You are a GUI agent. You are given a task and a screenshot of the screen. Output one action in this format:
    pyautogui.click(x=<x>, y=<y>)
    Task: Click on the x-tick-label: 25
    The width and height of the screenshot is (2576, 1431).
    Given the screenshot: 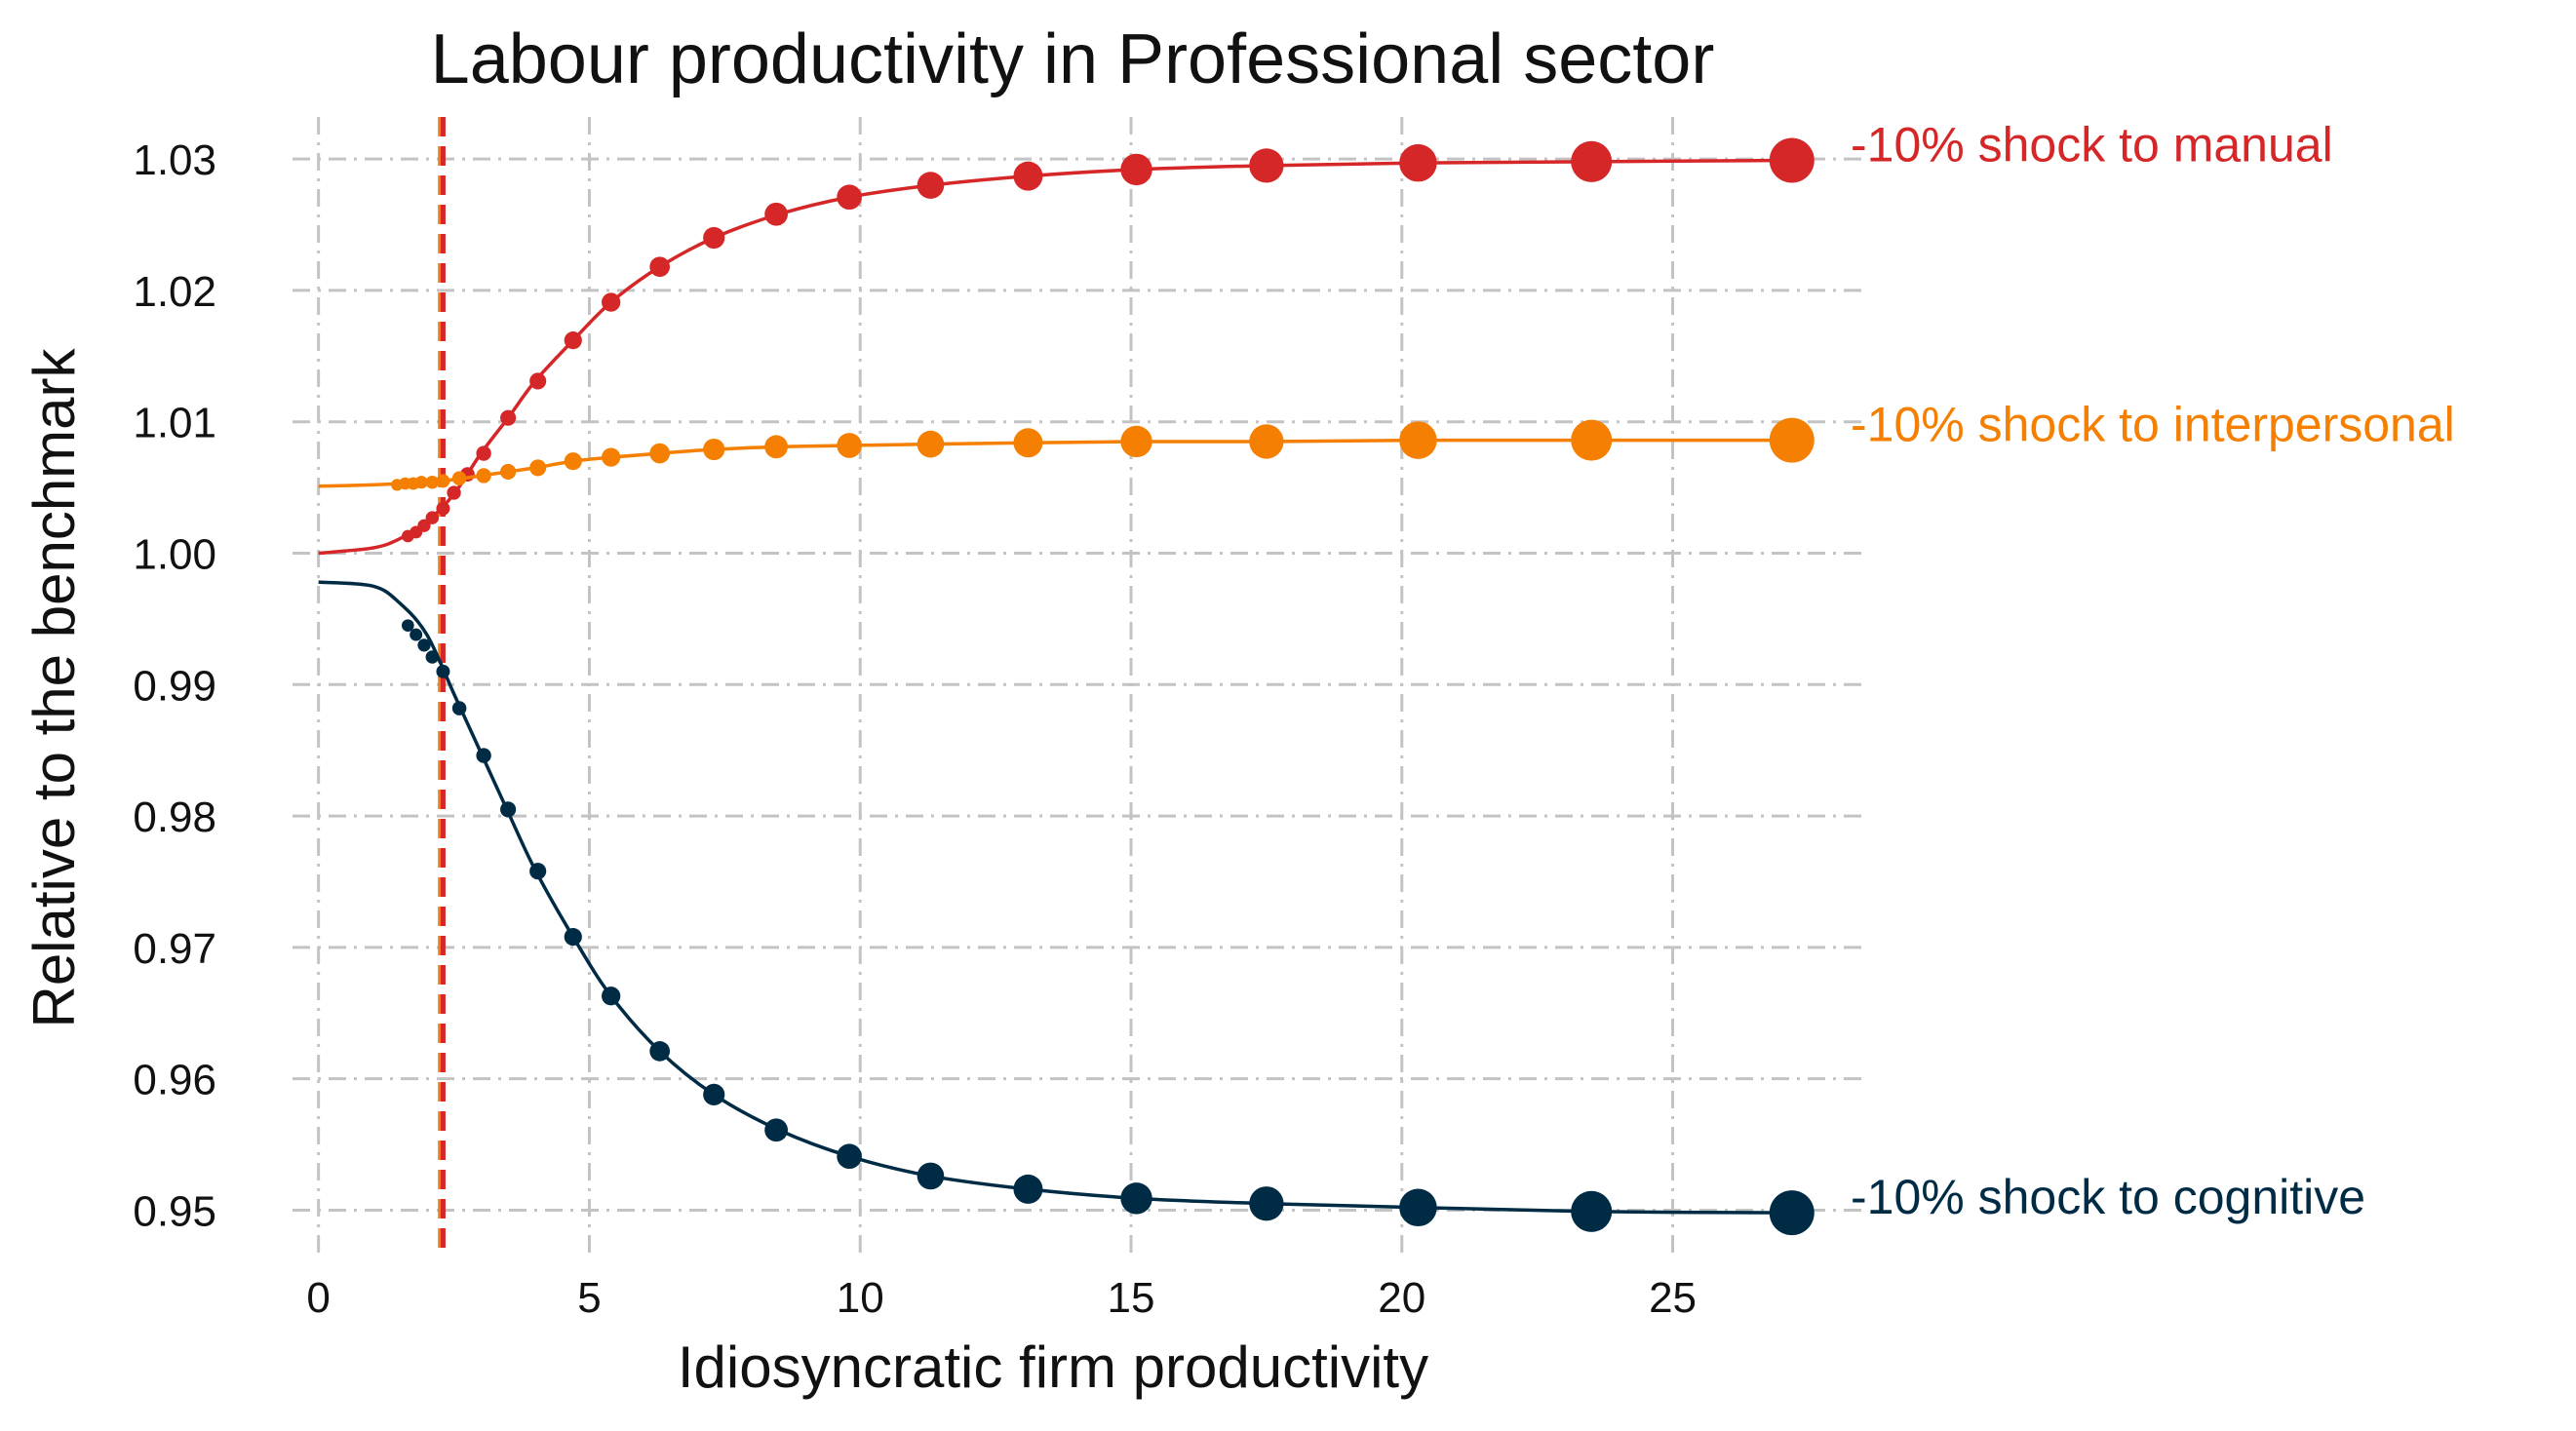 What is the action you would take?
    pyautogui.click(x=1673, y=1298)
    